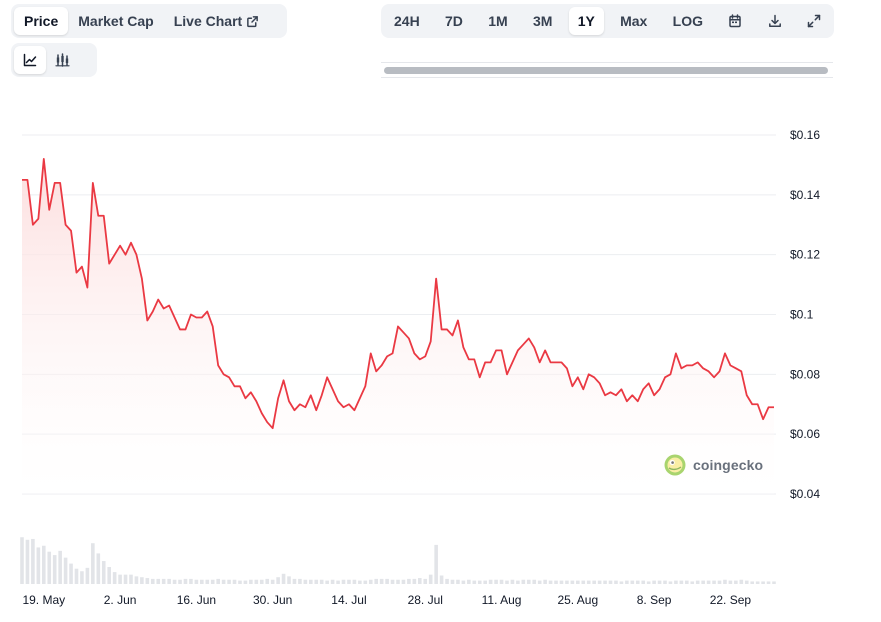 Image resolution: width=881 pixels, height=622 pixels. Describe the element at coordinates (805, 314) in the screenshot. I see `y-axis-labels: $0.16 $0.14 $0.12 $0.1 $0.08 $0.06 $0.04` at that location.